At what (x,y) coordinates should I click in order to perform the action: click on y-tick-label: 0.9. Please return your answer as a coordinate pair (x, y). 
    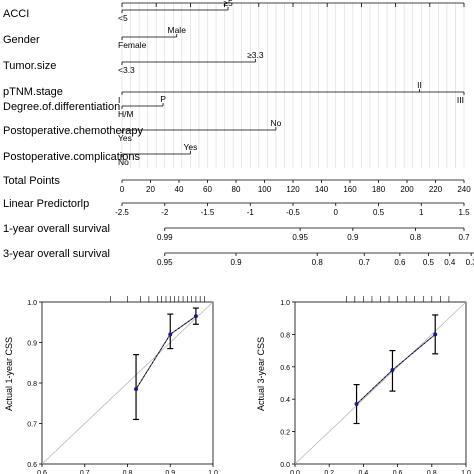
    Looking at the image, I should click on (32, 344).